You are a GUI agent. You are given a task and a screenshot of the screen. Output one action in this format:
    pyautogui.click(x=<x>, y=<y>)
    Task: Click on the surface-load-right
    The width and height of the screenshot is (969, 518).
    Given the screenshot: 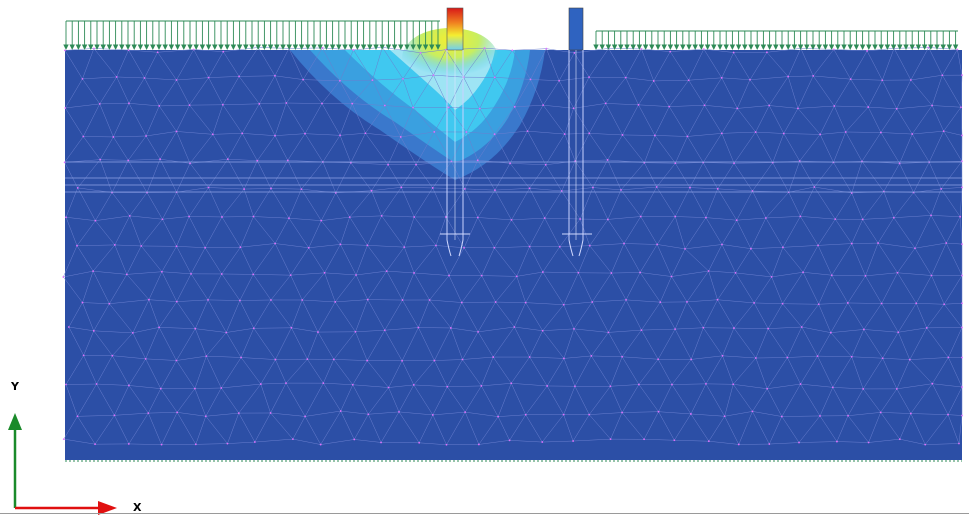 What is the action you would take?
    pyautogui.click(x=776, y=40)
    